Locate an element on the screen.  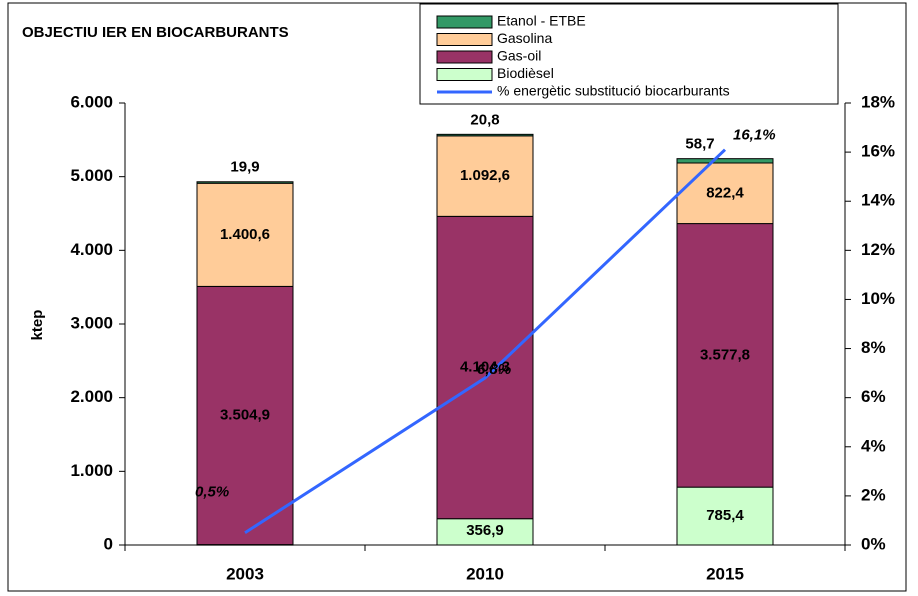
y2-tick-label: 6% is located at coordinates (873, 396).